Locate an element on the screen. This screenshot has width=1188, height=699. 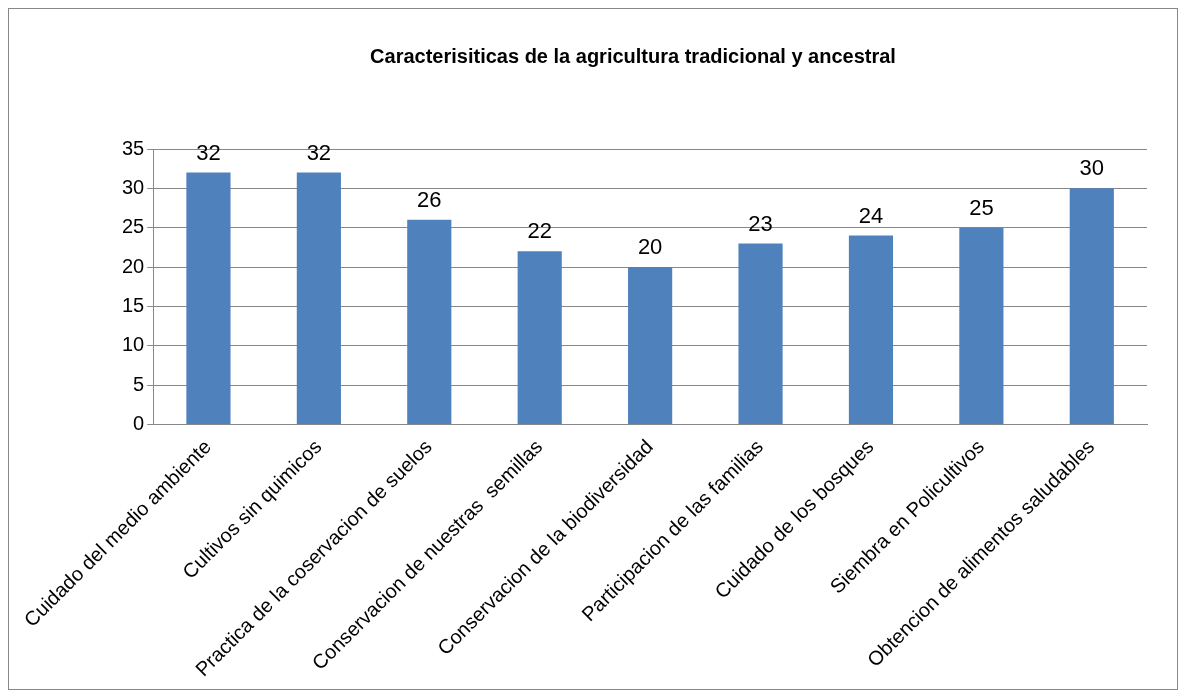
y-tick-label: 5 is located at coordinates (139, 383).